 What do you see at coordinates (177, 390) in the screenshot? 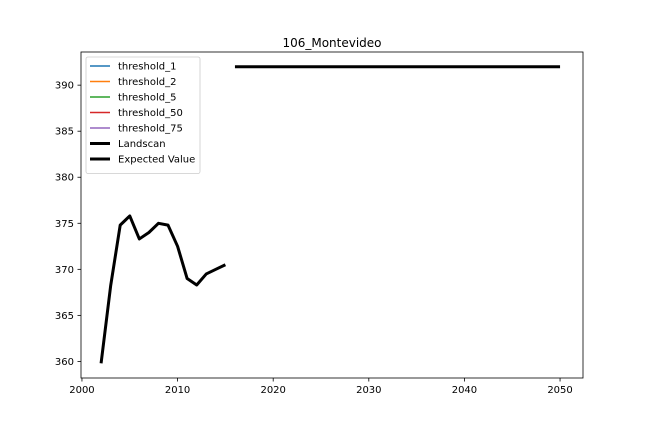
I see `x-tick-label: 2010` at bounding box center [177, 390].